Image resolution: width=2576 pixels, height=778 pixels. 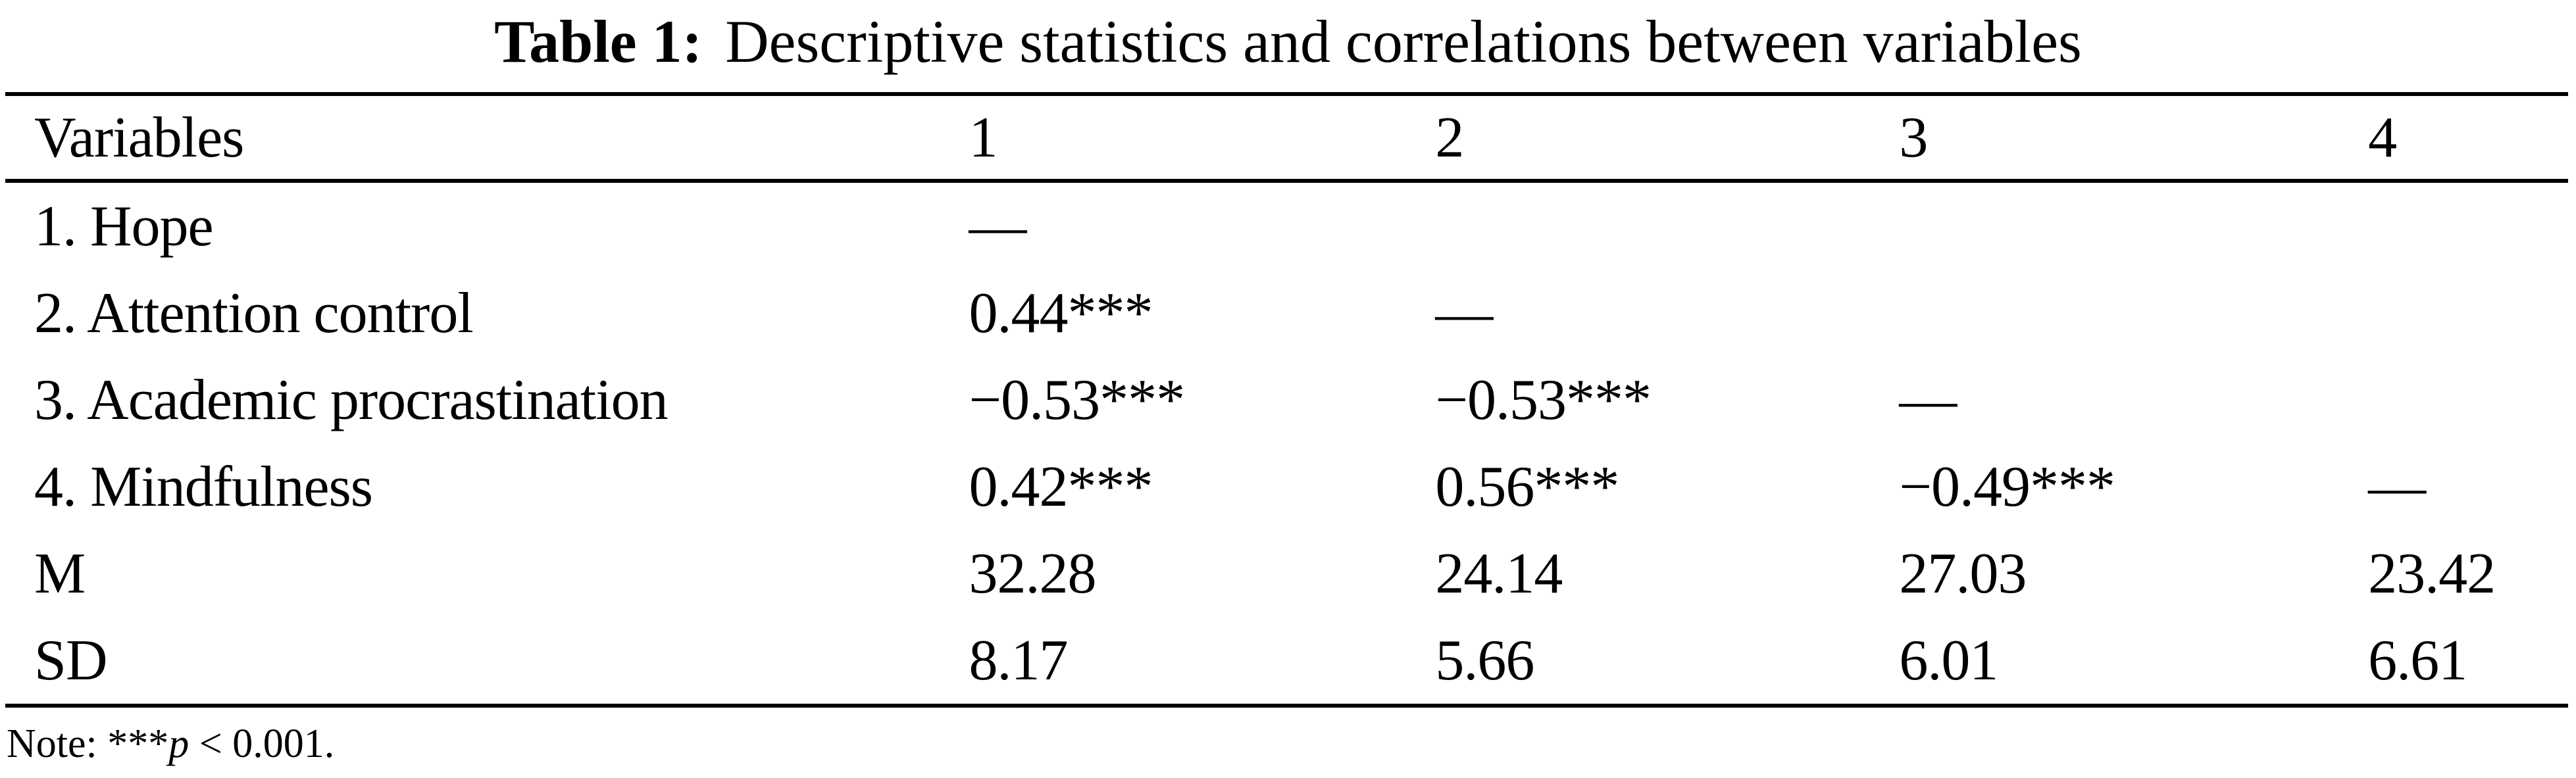 I want to click on table-note-threshold: < 0.001., so click(x=262, y=743).